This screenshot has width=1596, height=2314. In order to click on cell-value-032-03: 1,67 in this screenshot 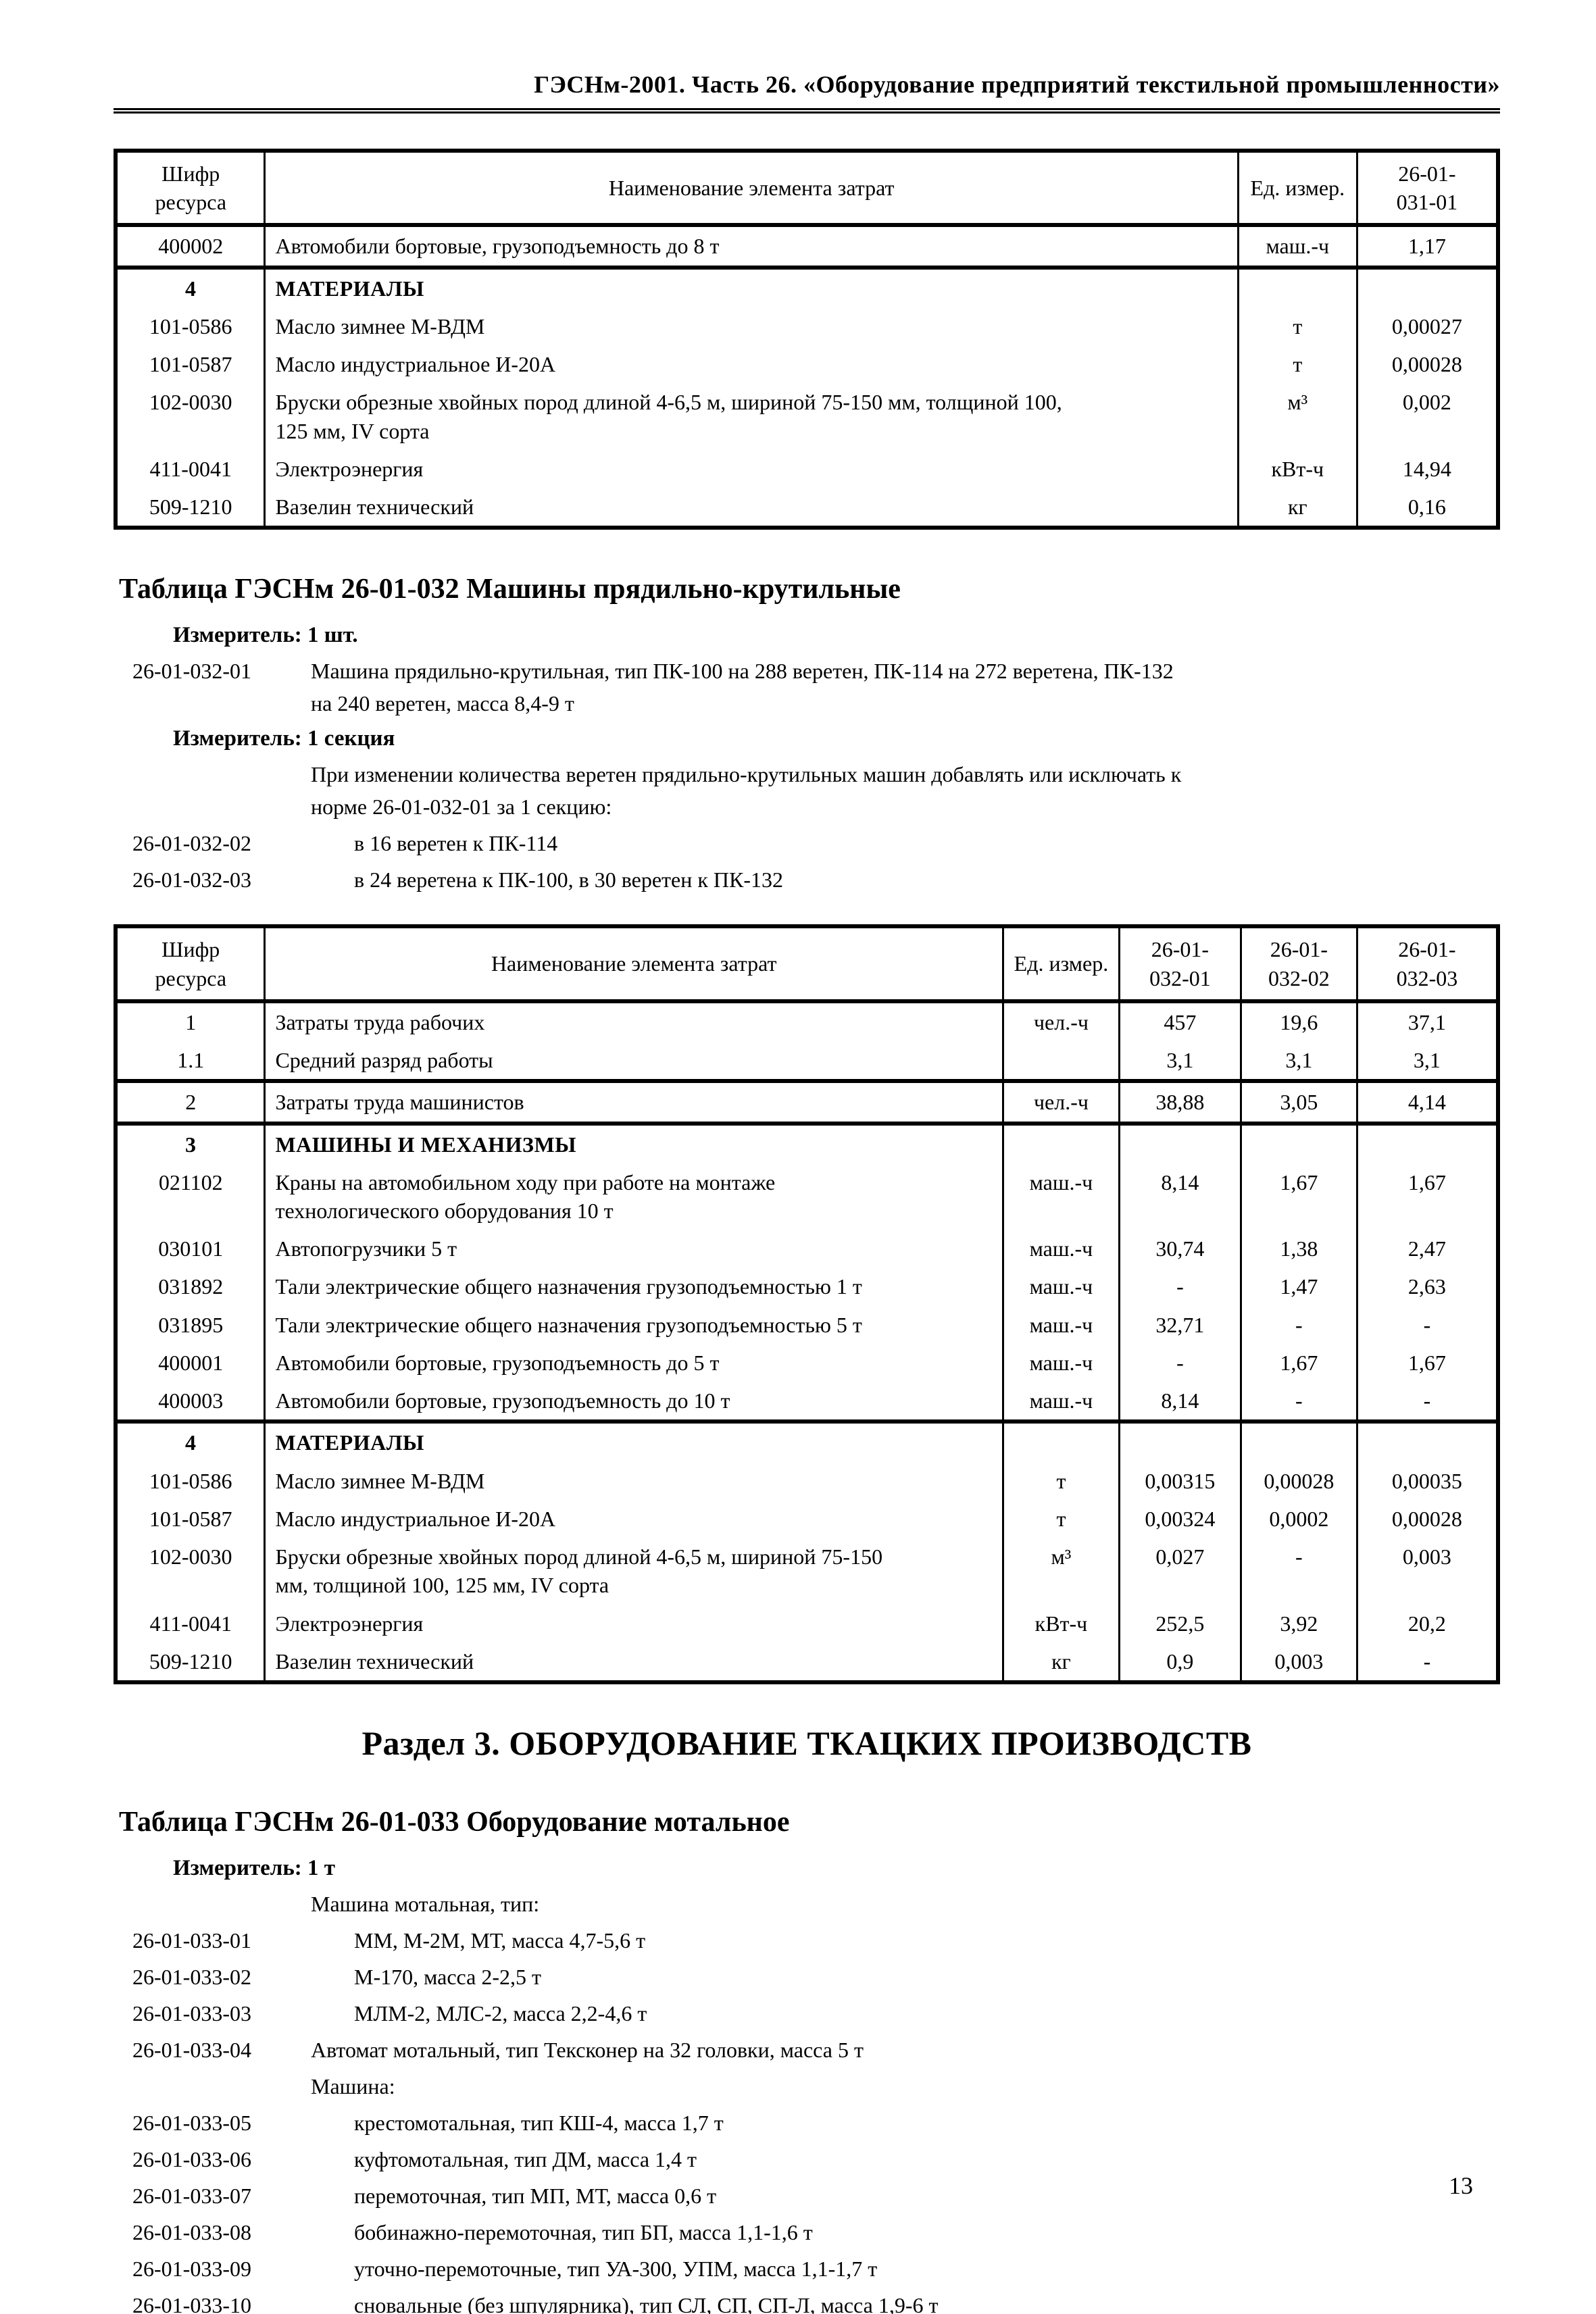, I will do `click(1427, 1196)`.